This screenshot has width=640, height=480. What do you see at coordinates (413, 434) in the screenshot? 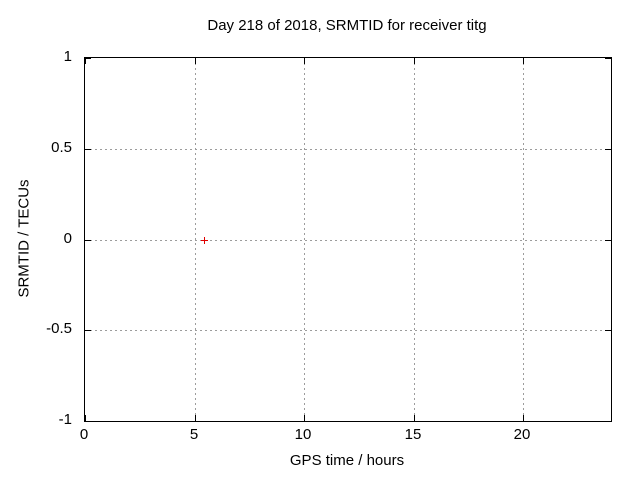
I see `x-tick-label: 15` at bounding box center [413, 434].